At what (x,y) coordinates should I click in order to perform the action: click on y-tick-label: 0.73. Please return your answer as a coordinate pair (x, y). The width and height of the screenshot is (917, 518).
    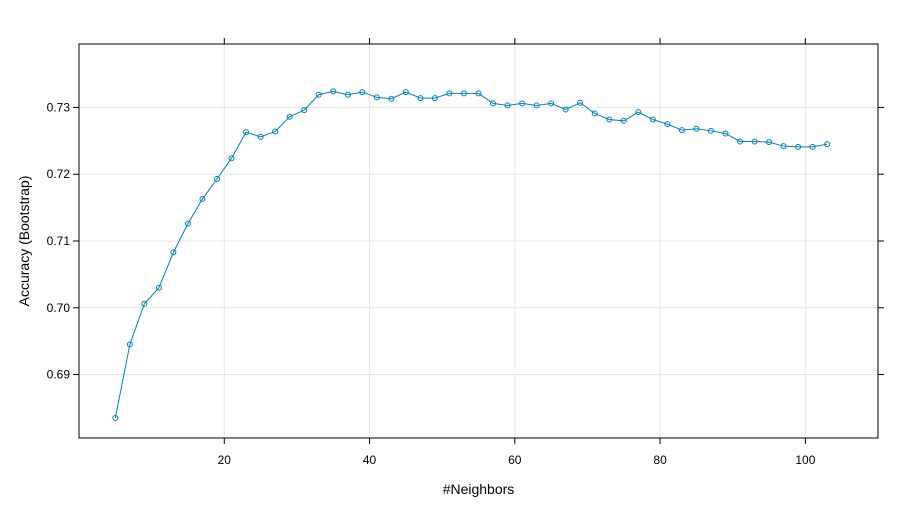
    Looking at the image, I should click on (59, 107).